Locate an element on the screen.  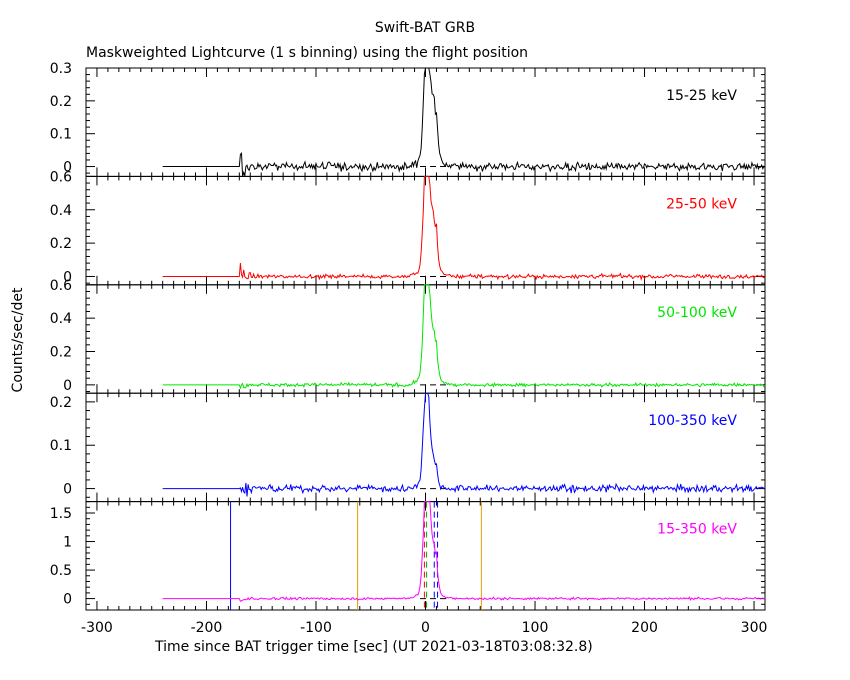
x-tick-label: 0 is located at coordinates (425, 628).